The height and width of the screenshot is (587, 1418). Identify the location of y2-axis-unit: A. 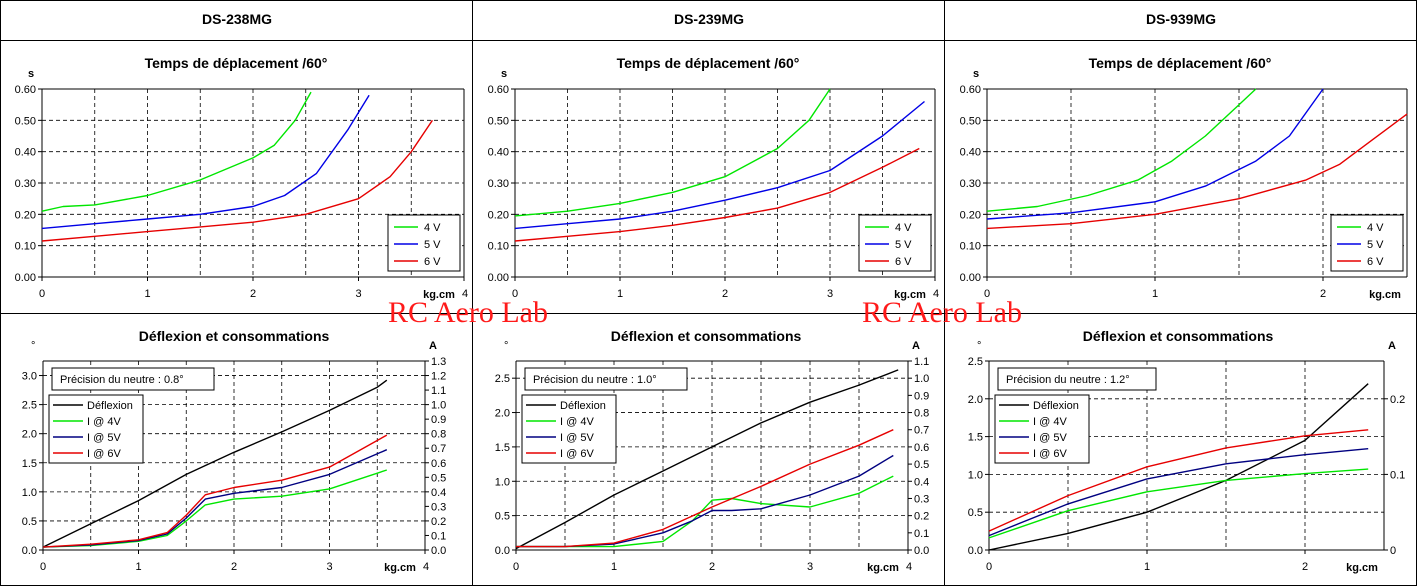
(1392, 346).